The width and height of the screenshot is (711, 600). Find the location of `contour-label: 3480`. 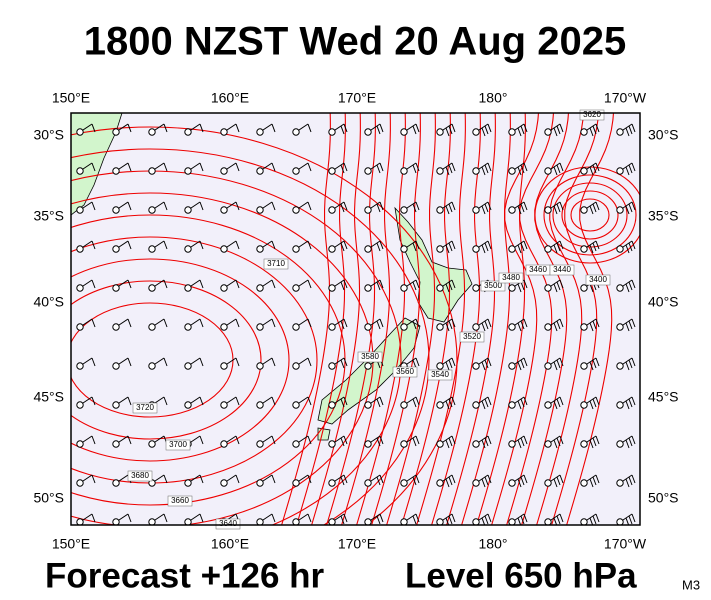

contour-label: 3480 is located at coordinates (511, 277).